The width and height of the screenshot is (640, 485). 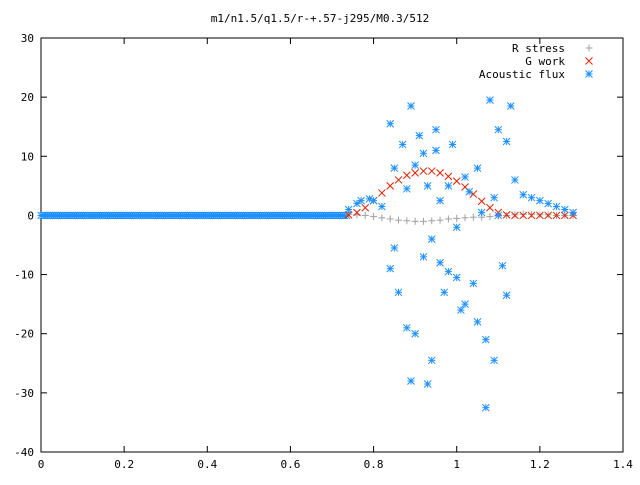 I want to click on x-tick-label: 0.6, so click(x=290, y=464).